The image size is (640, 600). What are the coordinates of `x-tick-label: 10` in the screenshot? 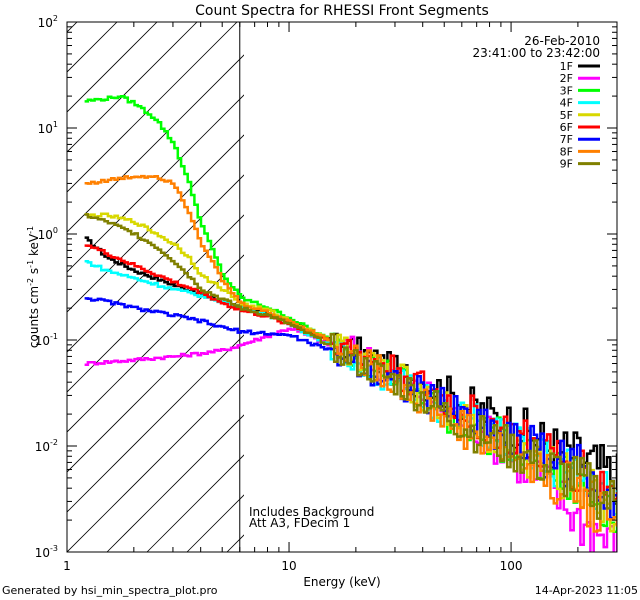 It's located at (288, 566).